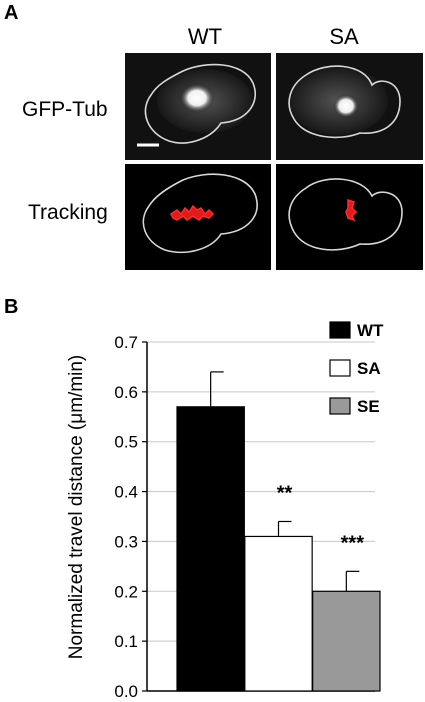 The image size is (425, 702). Describe the element at coordinates (126, 492) in the screenshot. I see `y-tick-label: 0.4` at that location.